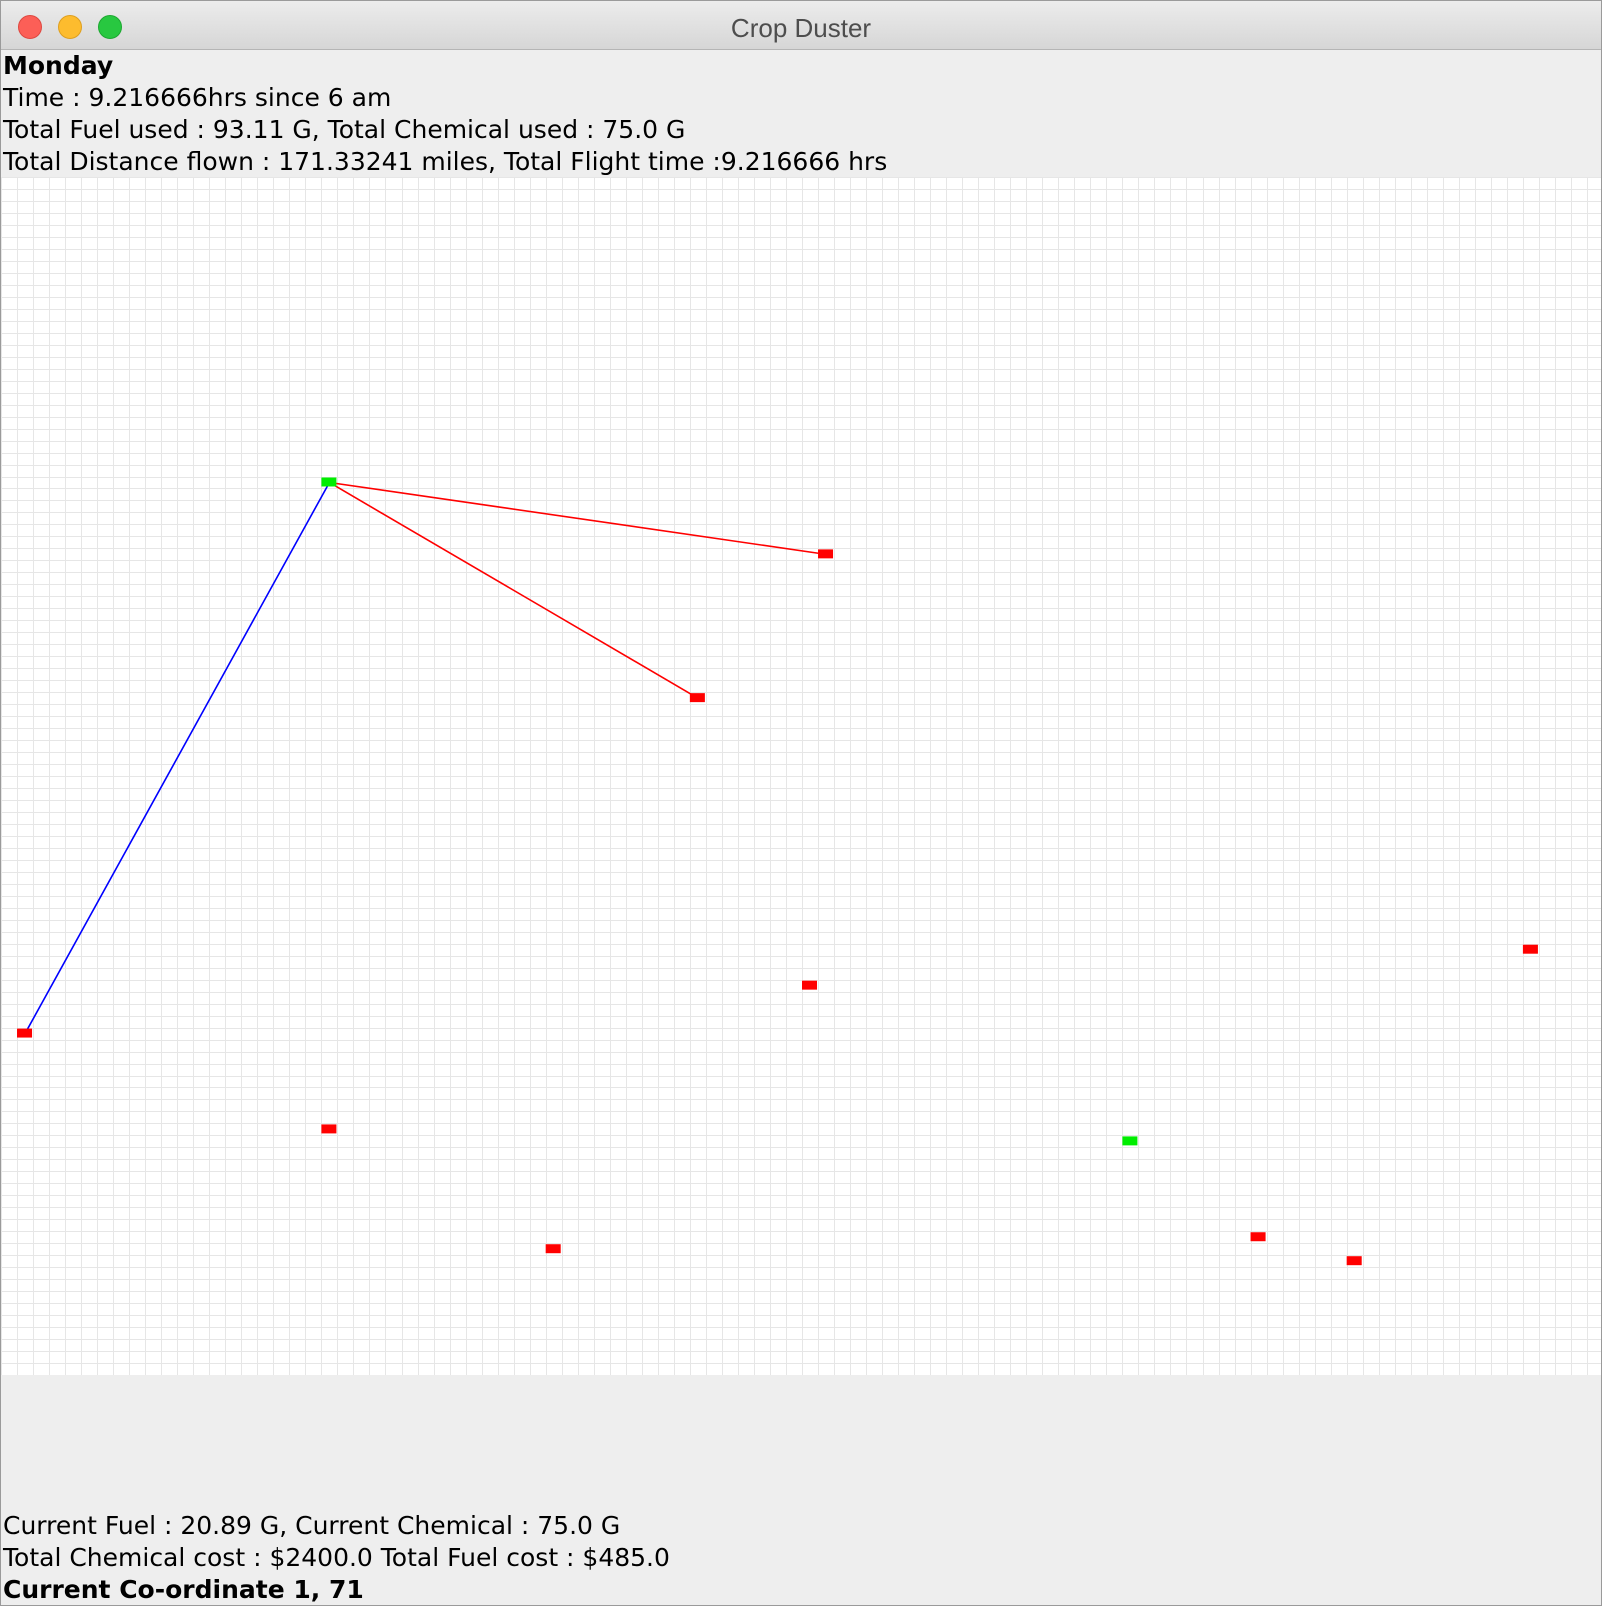 The height and width of the screenshot is (1606, 1602). What do you see at coordinates (197, 97) in the screenshot?
I see `time-readout: Time : 9.216666hrs since 6 am` at bounding box center [197, 97].